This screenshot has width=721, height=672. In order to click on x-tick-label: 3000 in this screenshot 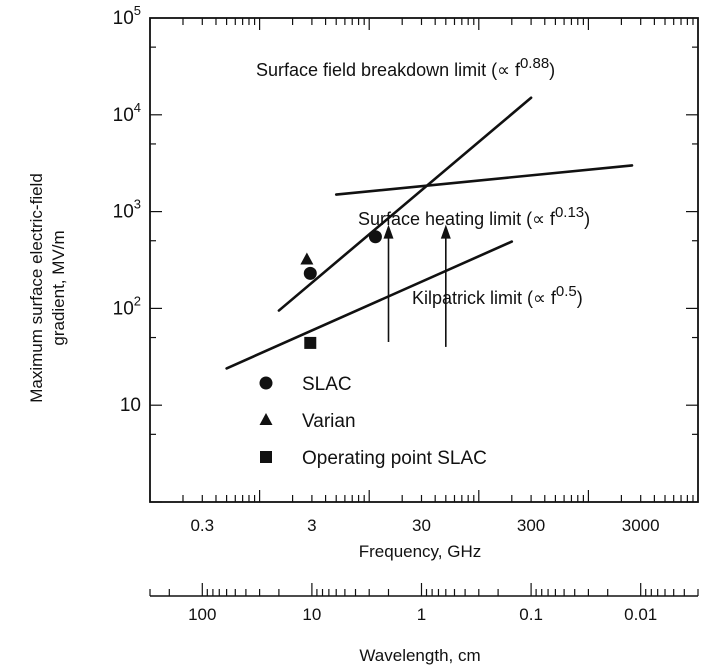, I will do `click(641, 525)`.